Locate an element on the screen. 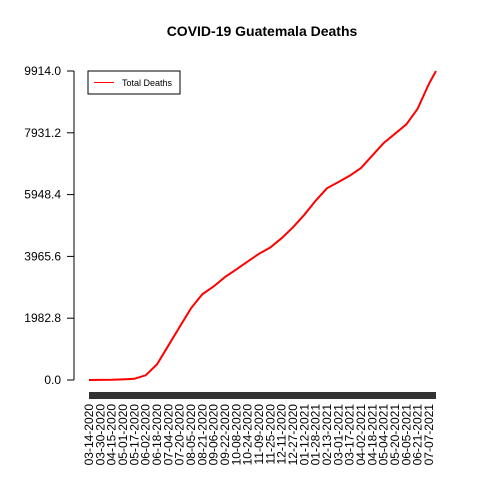 This screenshot has height=480, width=480. x-tick-label: 08-05-2020 is located at coordinates (191, 435).